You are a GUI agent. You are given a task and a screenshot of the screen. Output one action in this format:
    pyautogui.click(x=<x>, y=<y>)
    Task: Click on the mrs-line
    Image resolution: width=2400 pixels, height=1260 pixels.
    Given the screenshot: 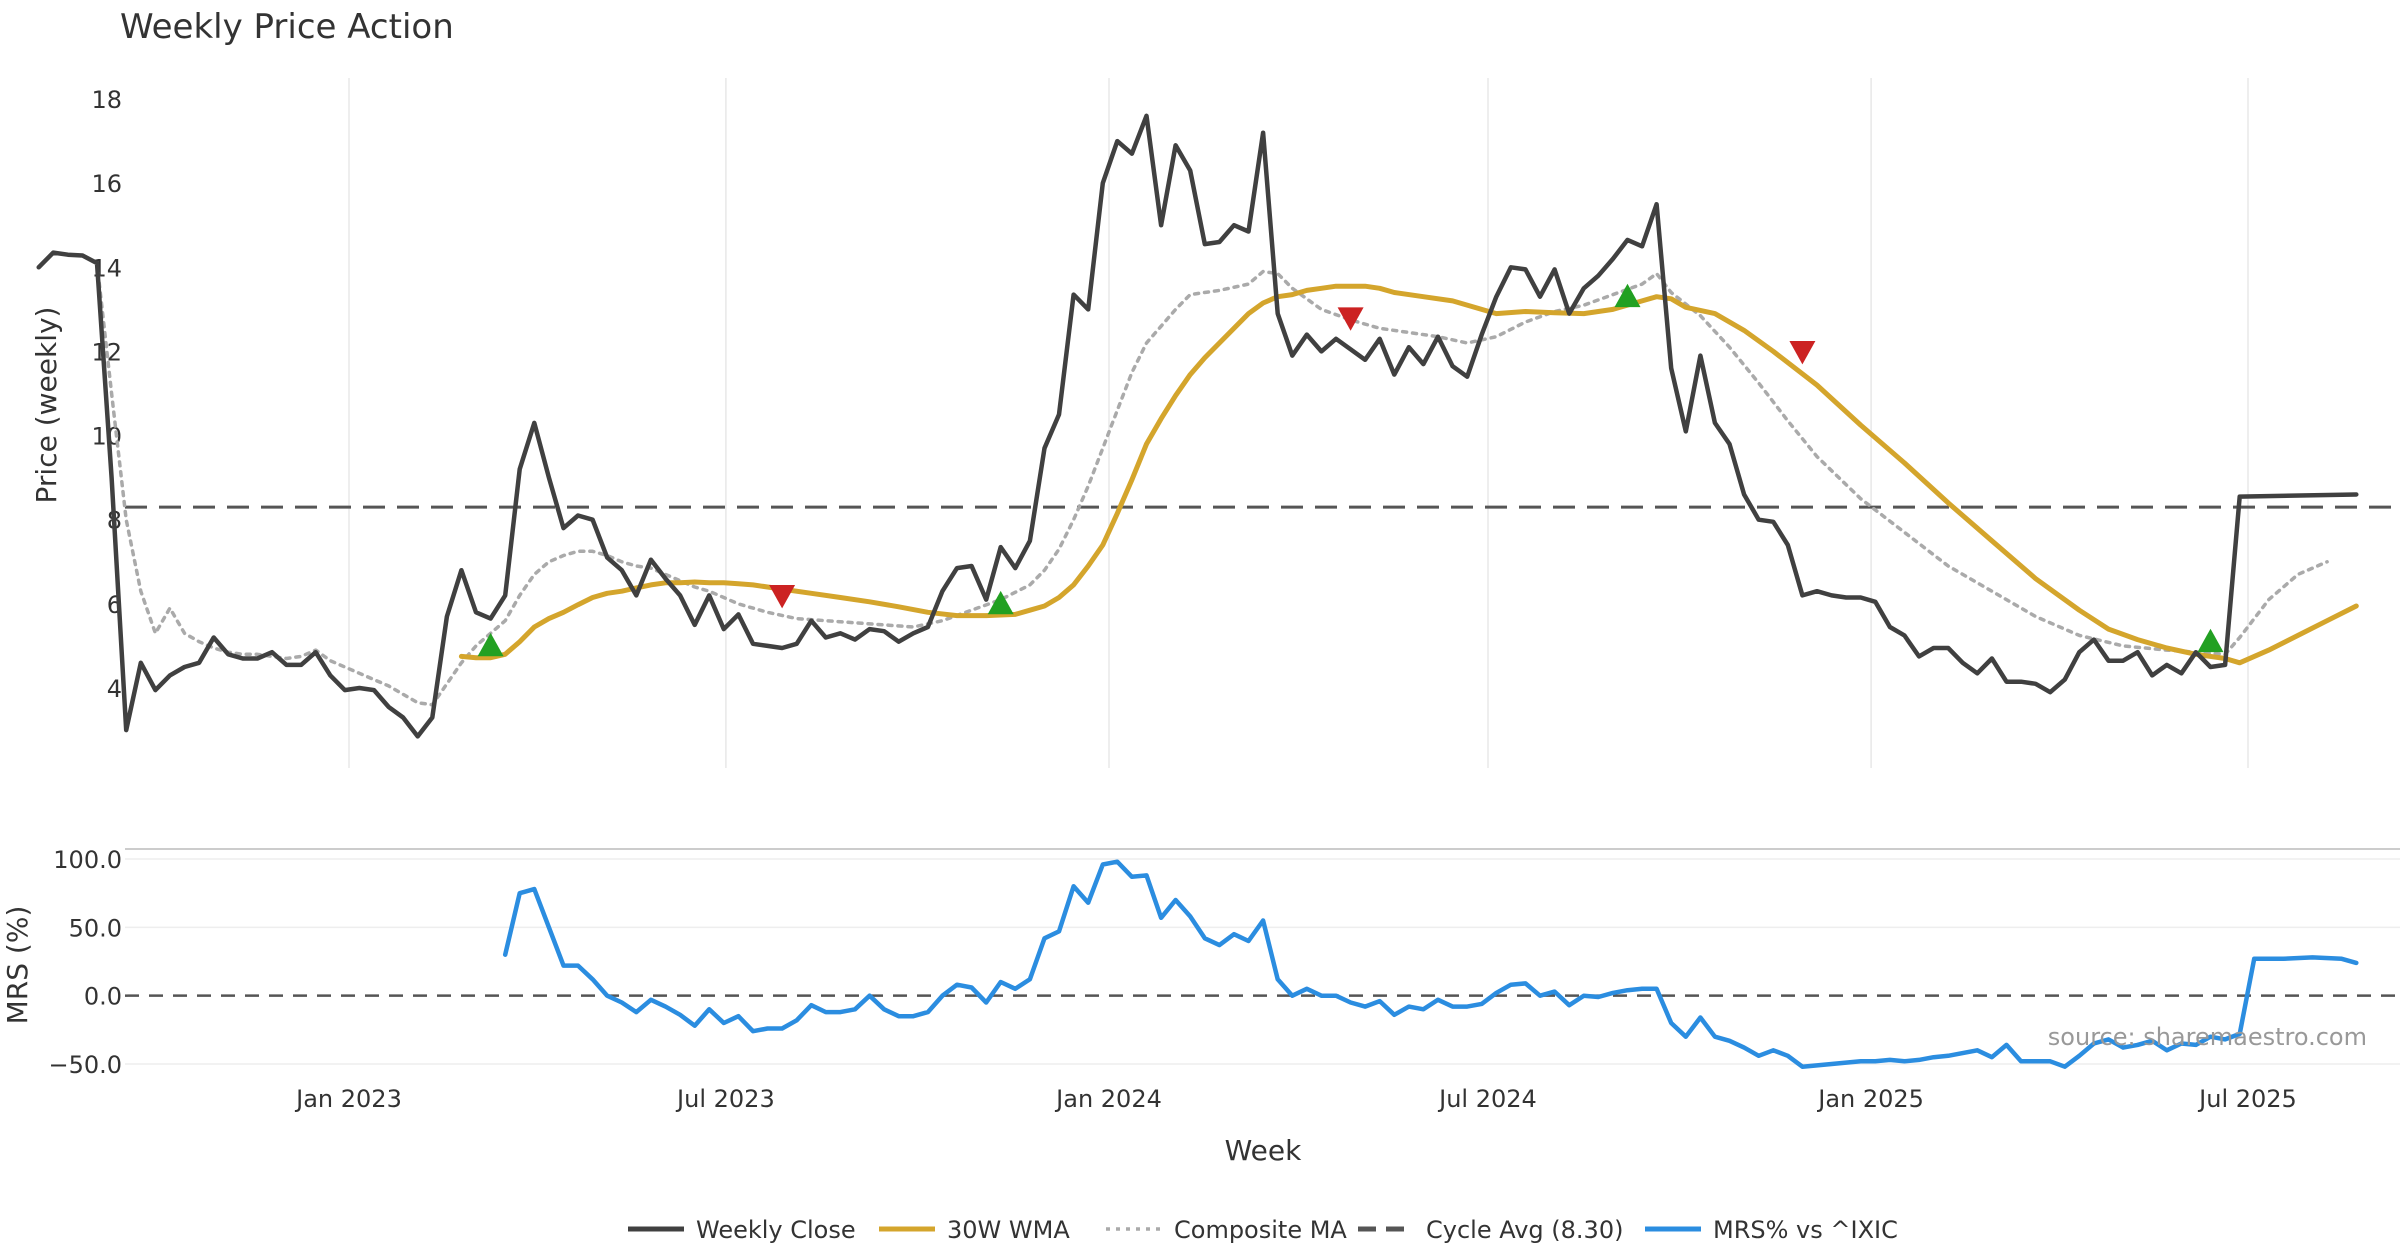 What is the action you would take?
    pyautogui.click(x=1430, y=964)
    